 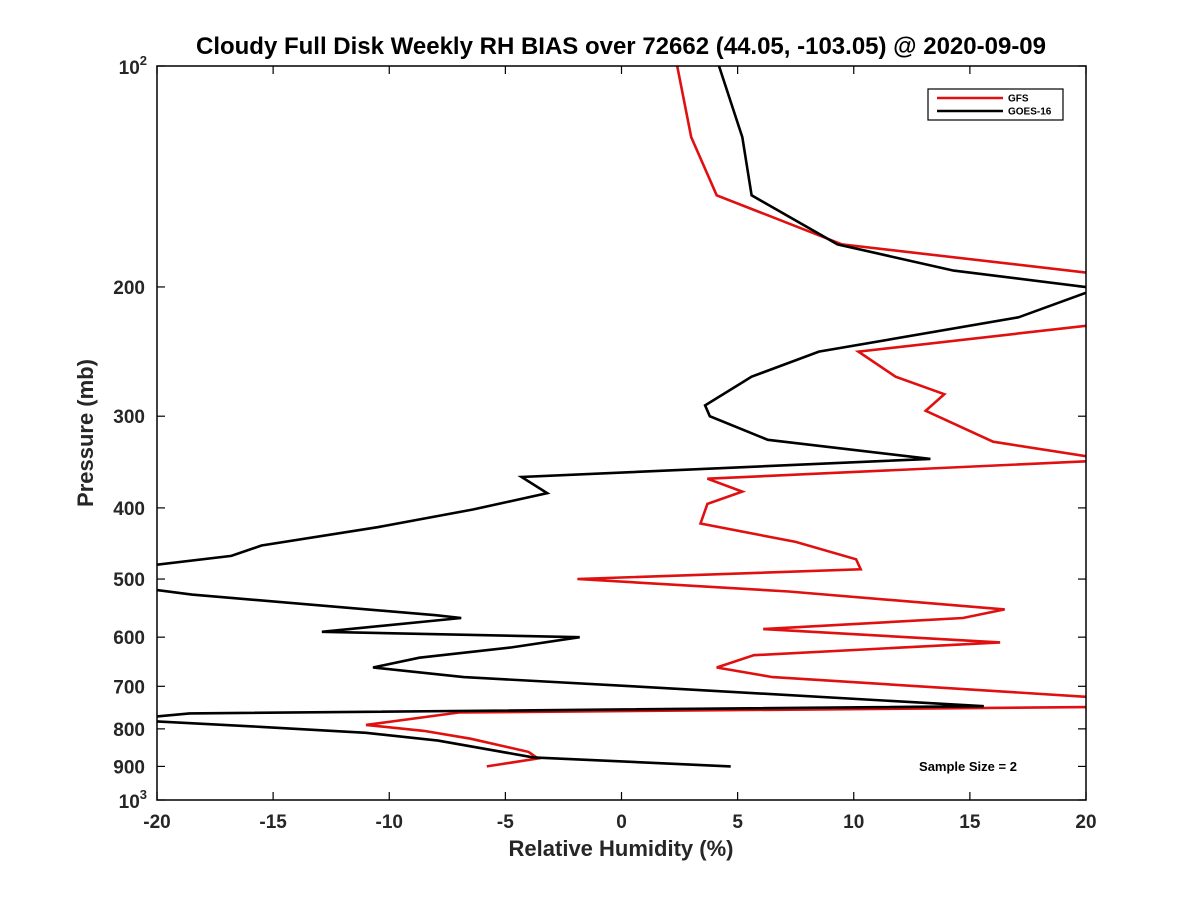 What do you see at coordinates (853, 822) in the screenshot?
I see `x-tick-label: 10` at bounding box center [853, 822].